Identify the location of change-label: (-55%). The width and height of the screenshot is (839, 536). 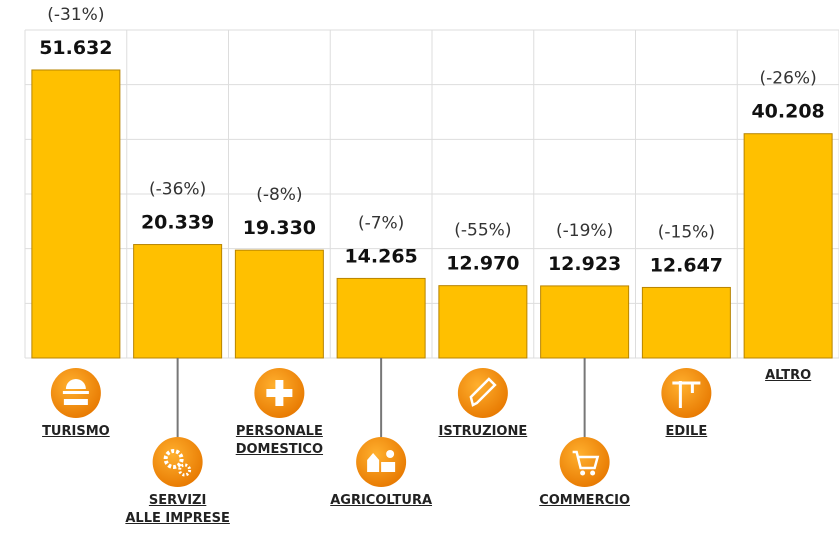
(482, 231).